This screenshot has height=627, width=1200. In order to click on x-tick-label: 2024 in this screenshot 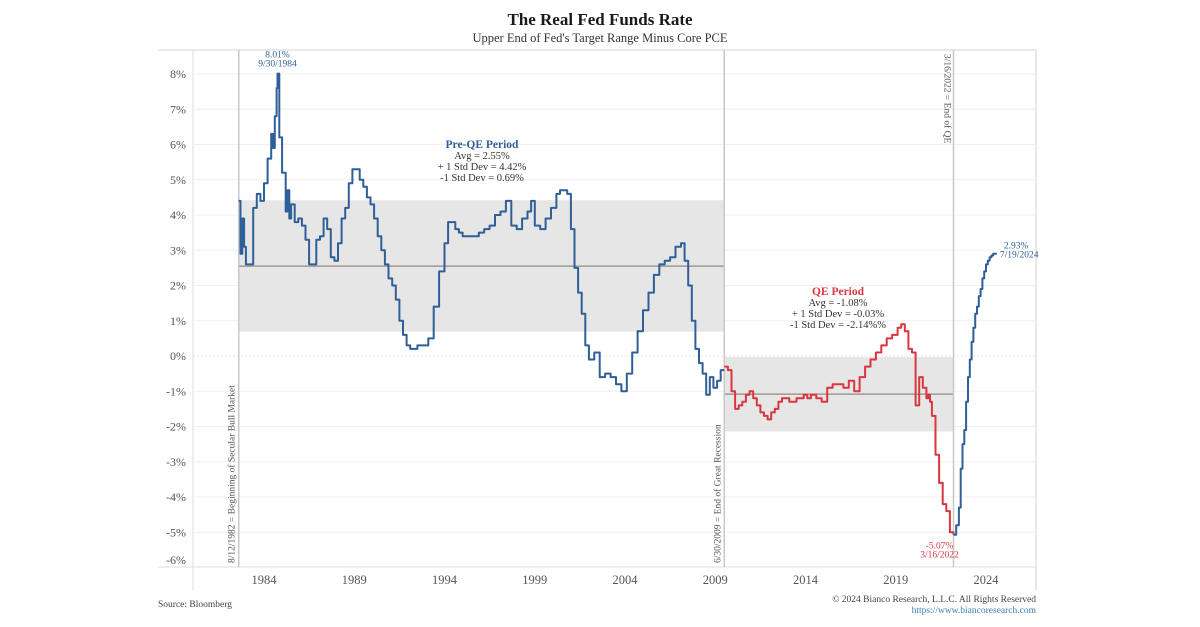, I will do `click(987, 580)`.